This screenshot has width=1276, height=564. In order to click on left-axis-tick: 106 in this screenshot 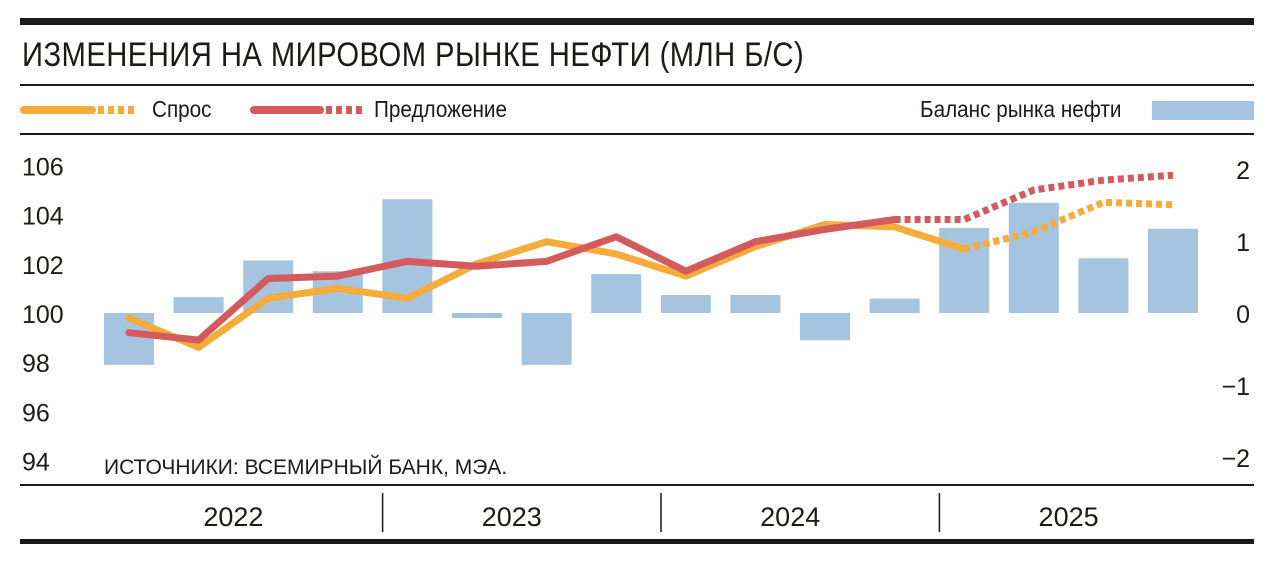, I will do `click(43, 167)`.